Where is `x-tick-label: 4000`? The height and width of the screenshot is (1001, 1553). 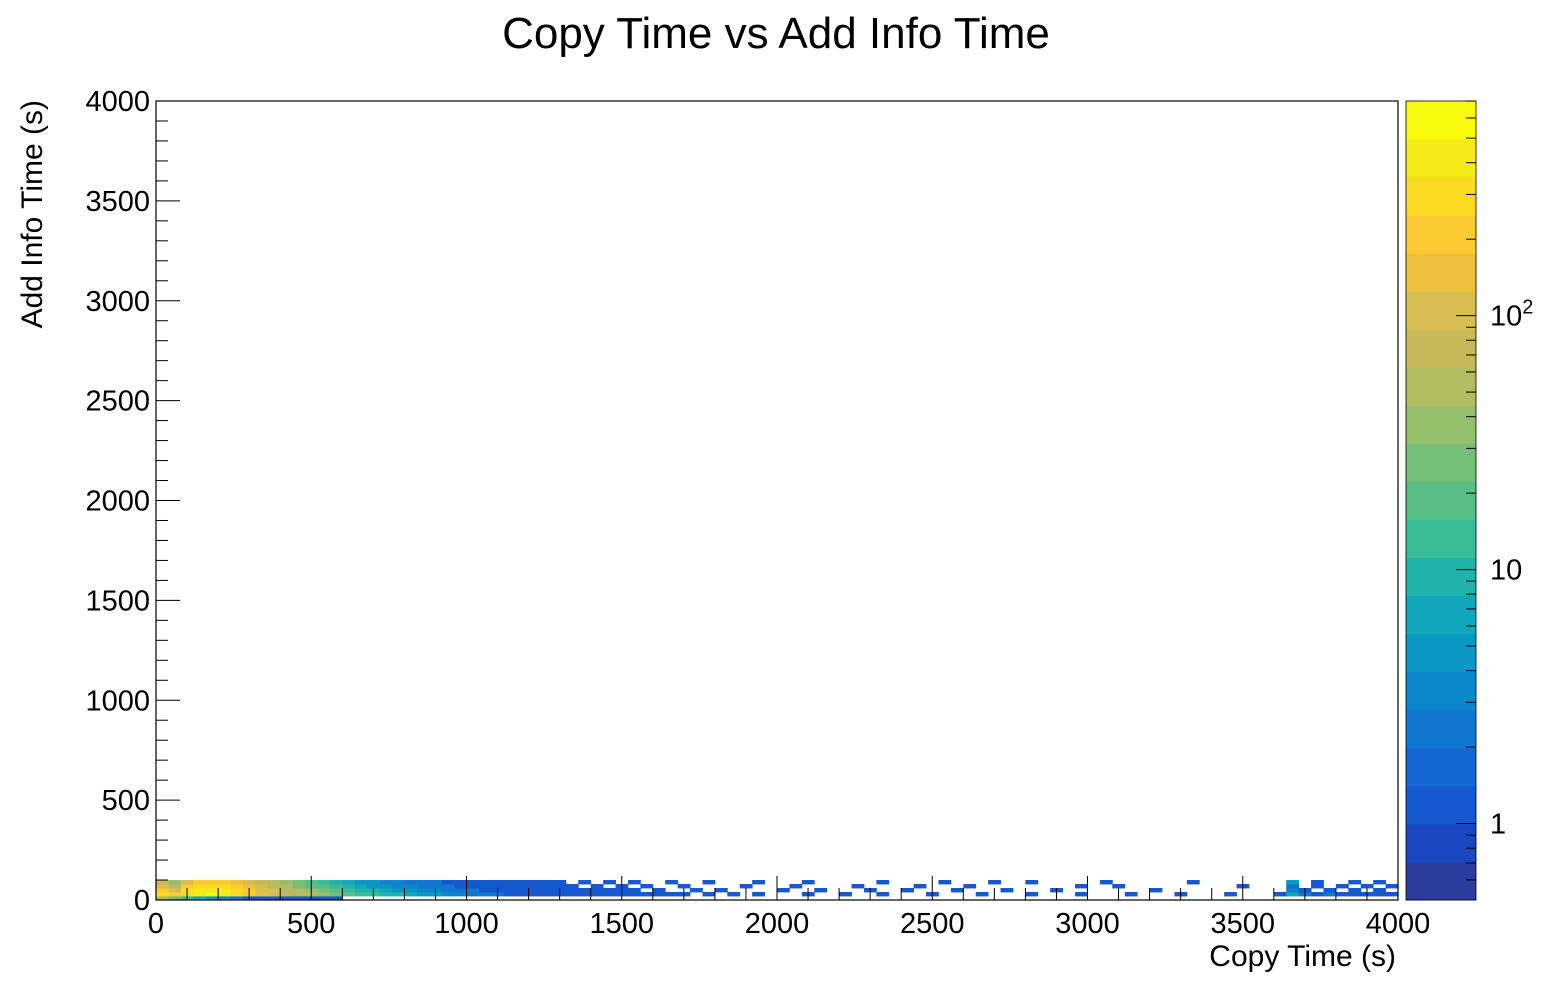
x-tick-label: 4000 is located at coordinates (1398, 924).